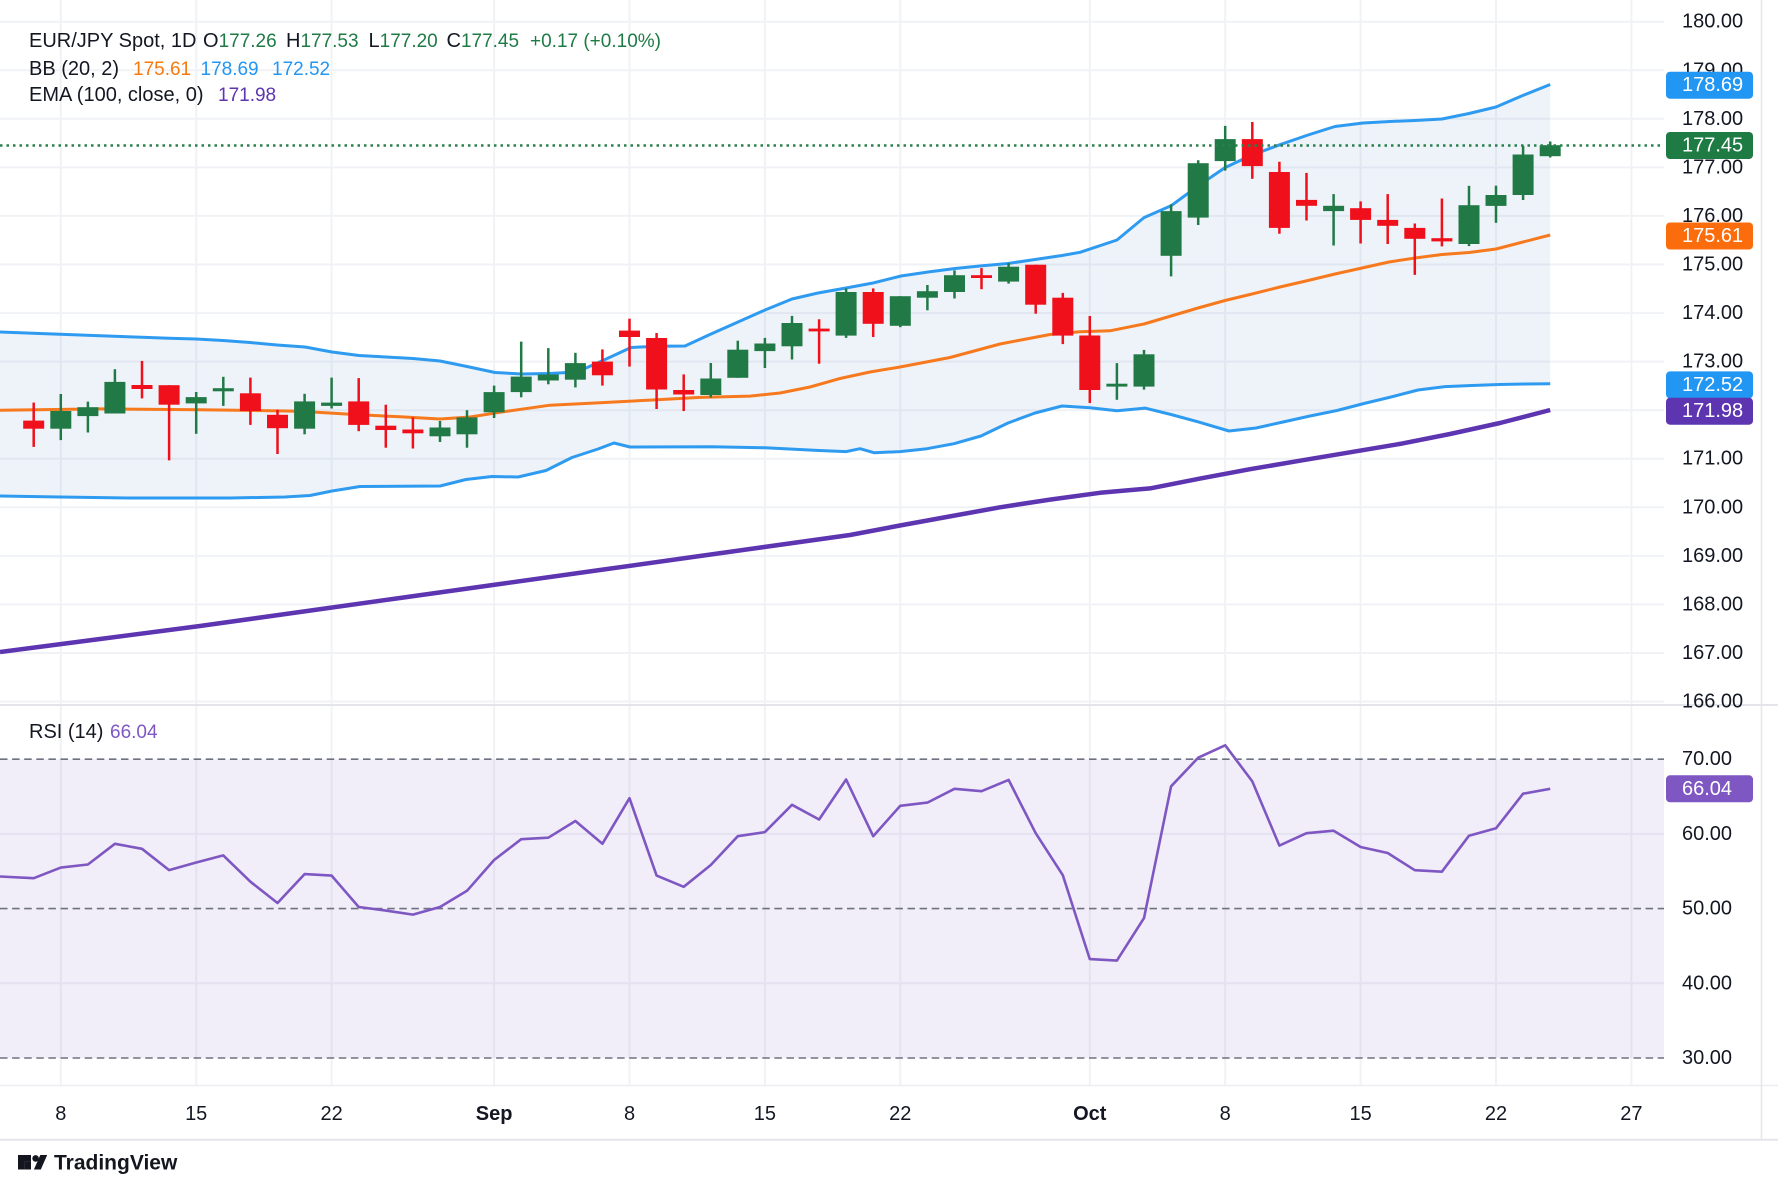  I want to click on svg-text: 167.00, so click(1712, 653).